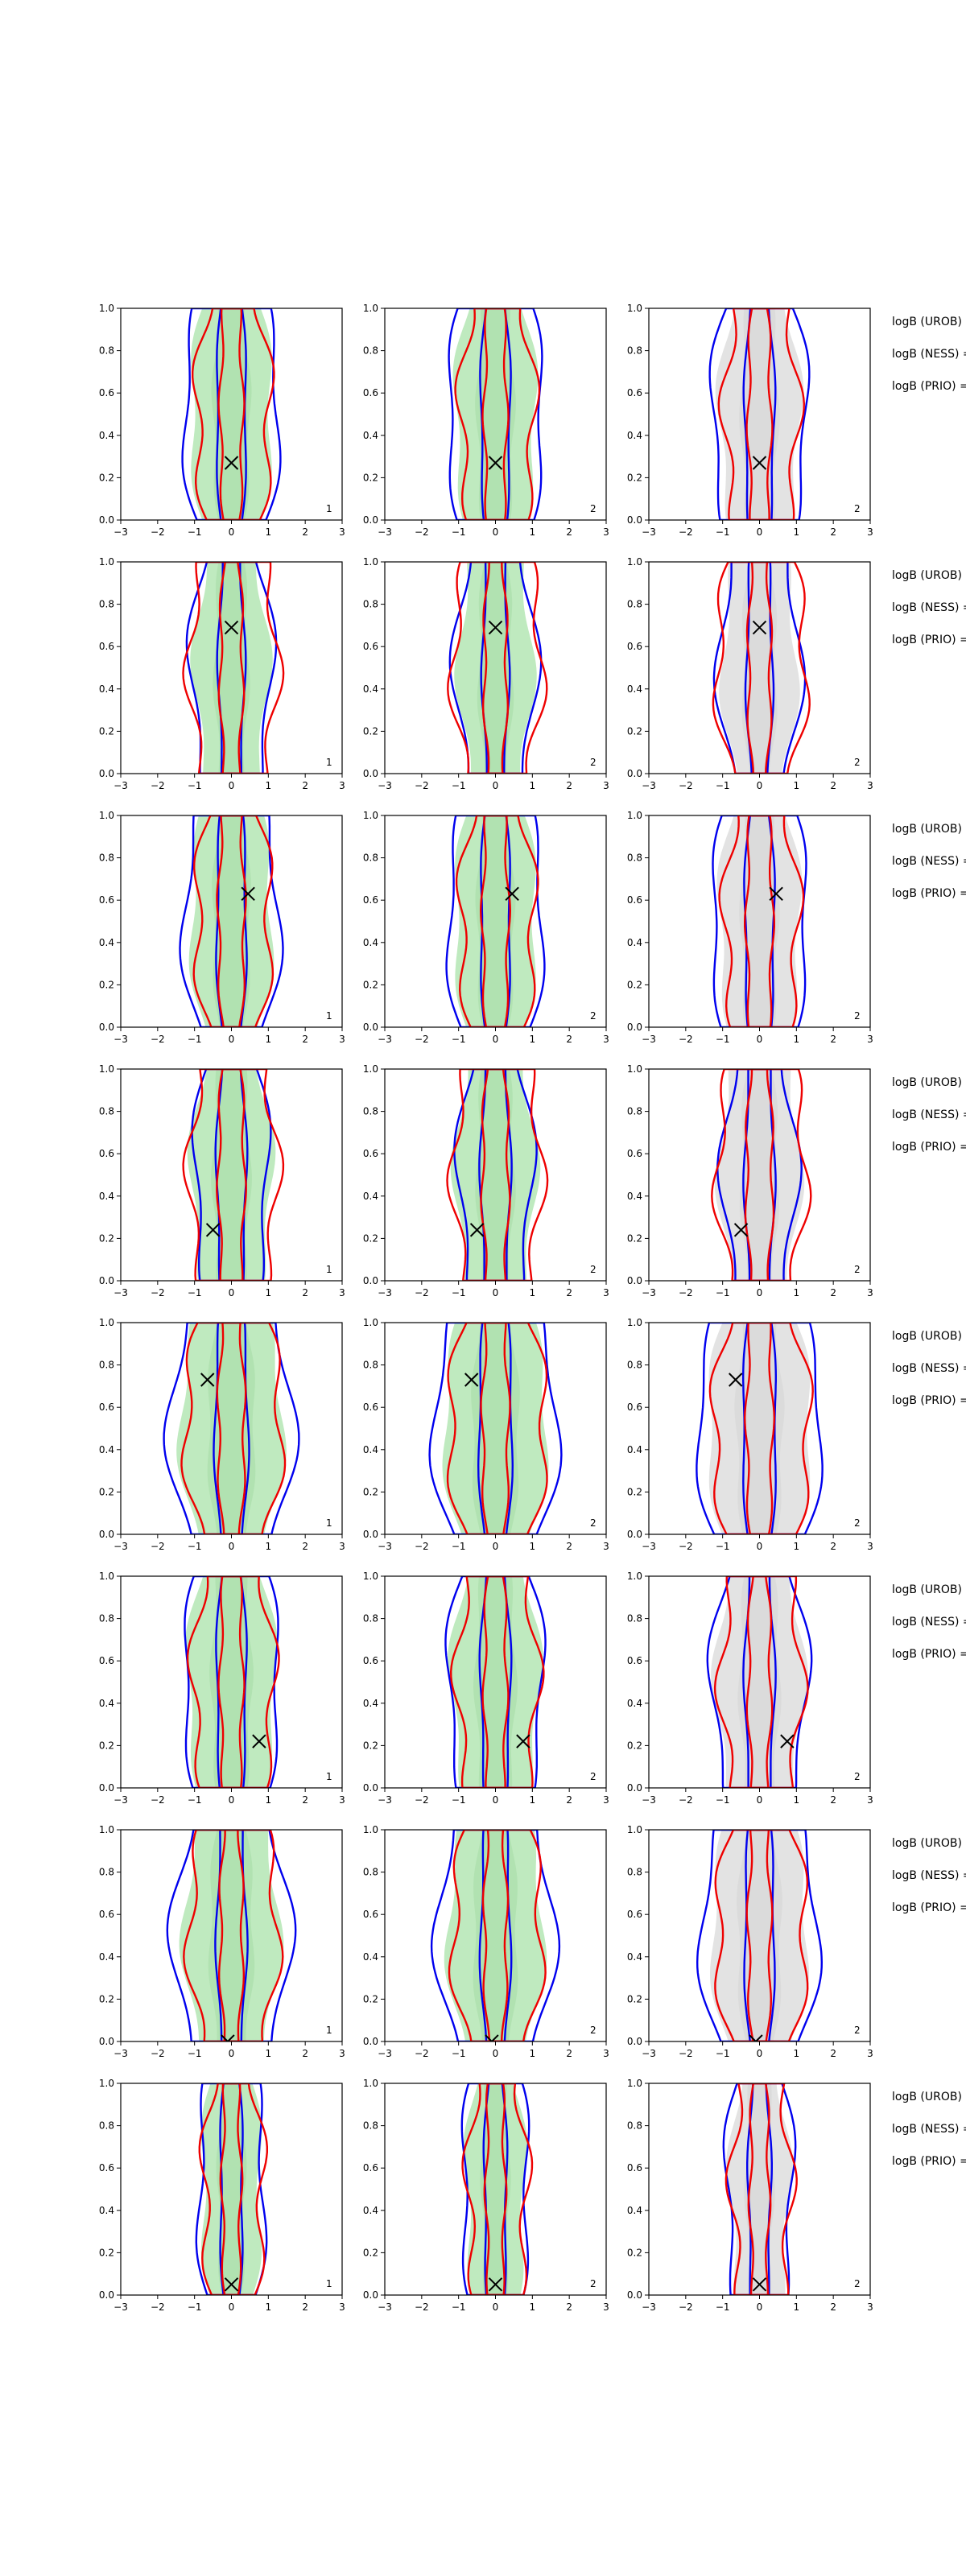 Image resolution: width=966 pixels, height=2576 pixels. I want to click on panel-r4-c1: −3 −2 −1 0 1 2 3 0.0 0.2 0.4 0.6 0.8 1.0 1, so click(222, 1180).